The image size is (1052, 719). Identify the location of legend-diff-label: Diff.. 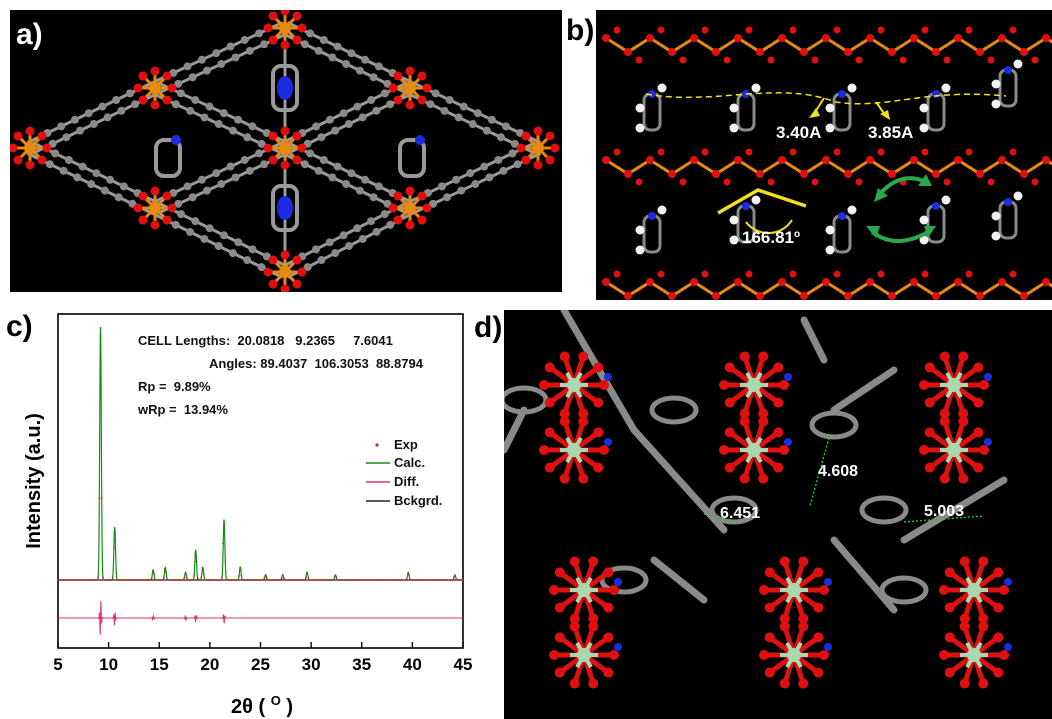
(406, 481).